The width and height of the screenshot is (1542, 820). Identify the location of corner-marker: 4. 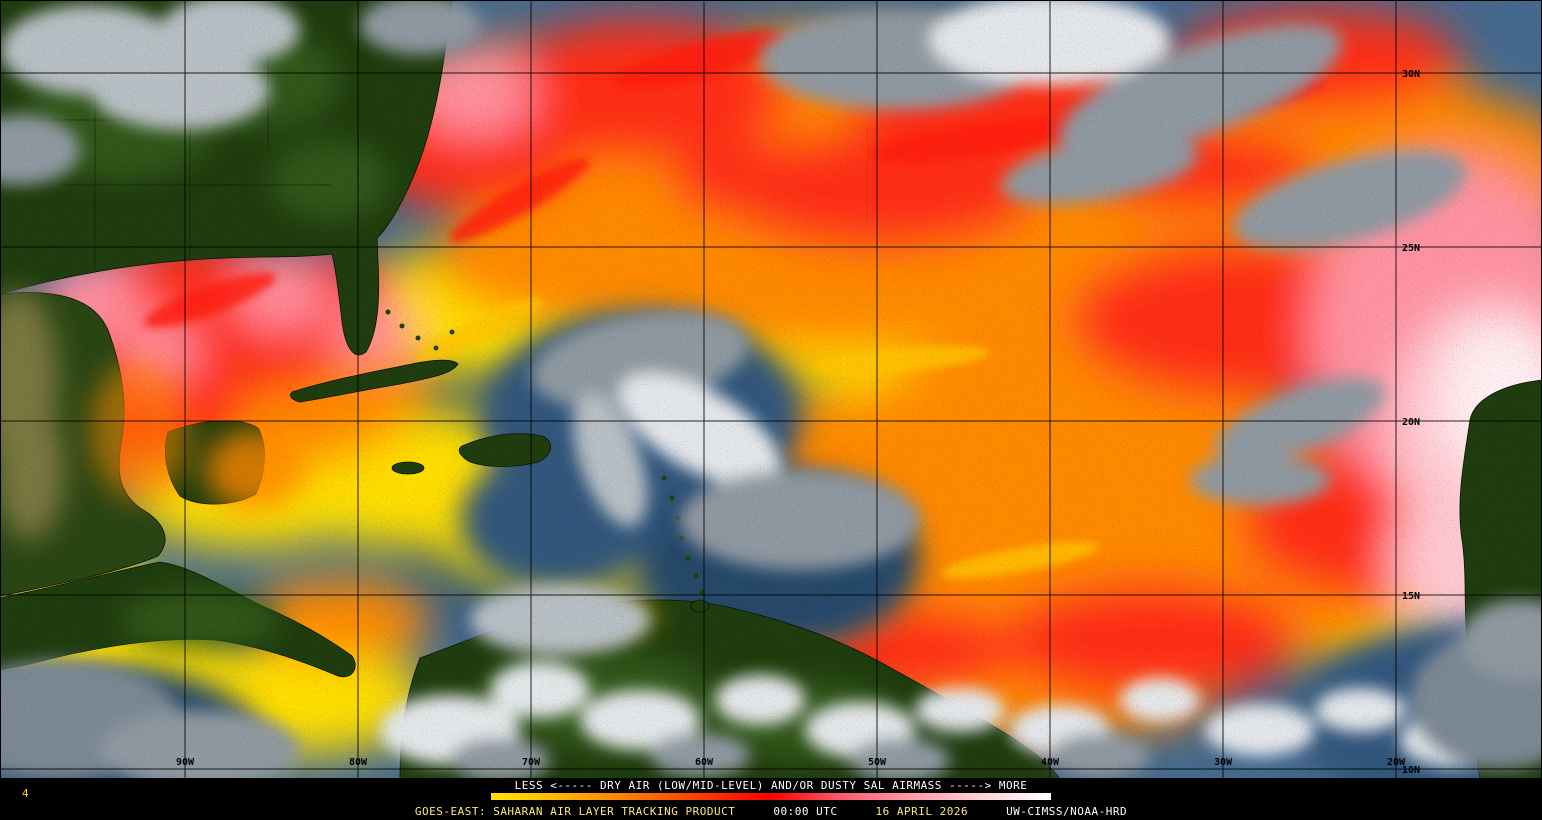
(25, 793).